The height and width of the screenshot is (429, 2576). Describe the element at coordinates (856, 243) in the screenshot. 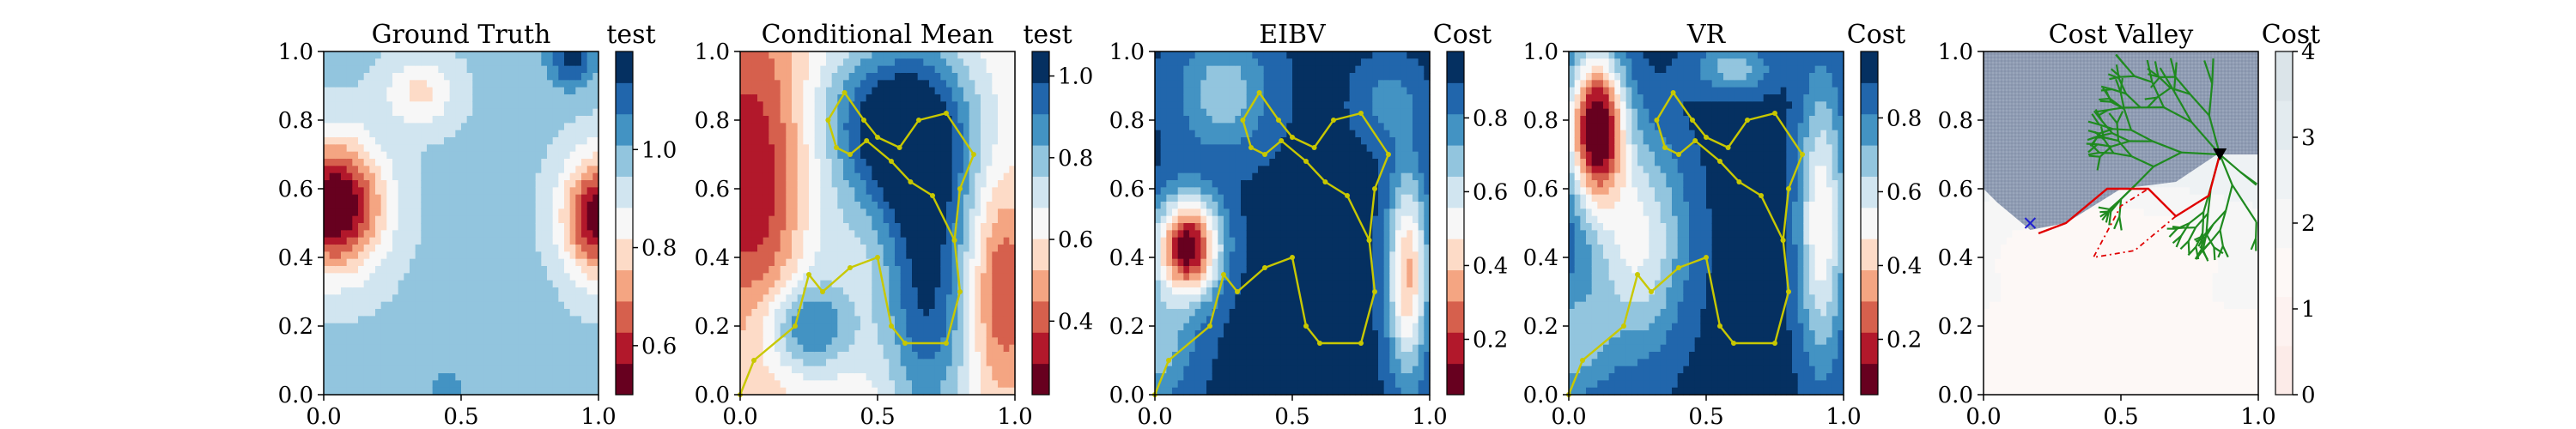

I see `sampling-path` at that location.